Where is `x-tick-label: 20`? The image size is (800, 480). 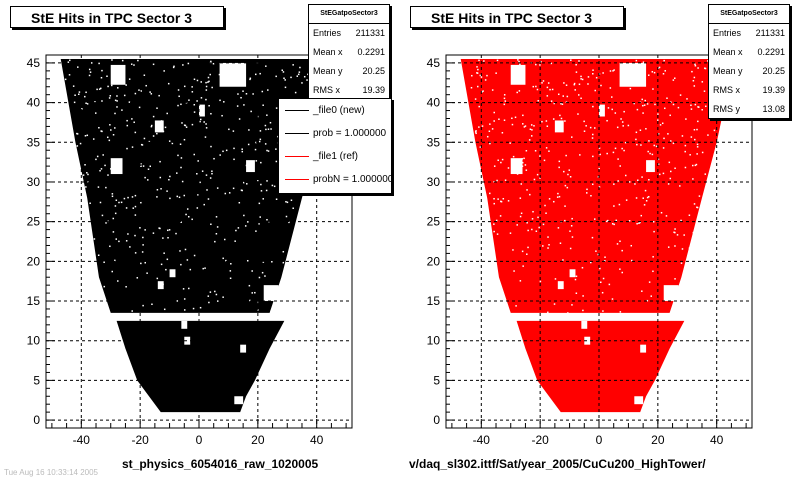
x-tick-label: 20 is located at coordinates (258, 440).